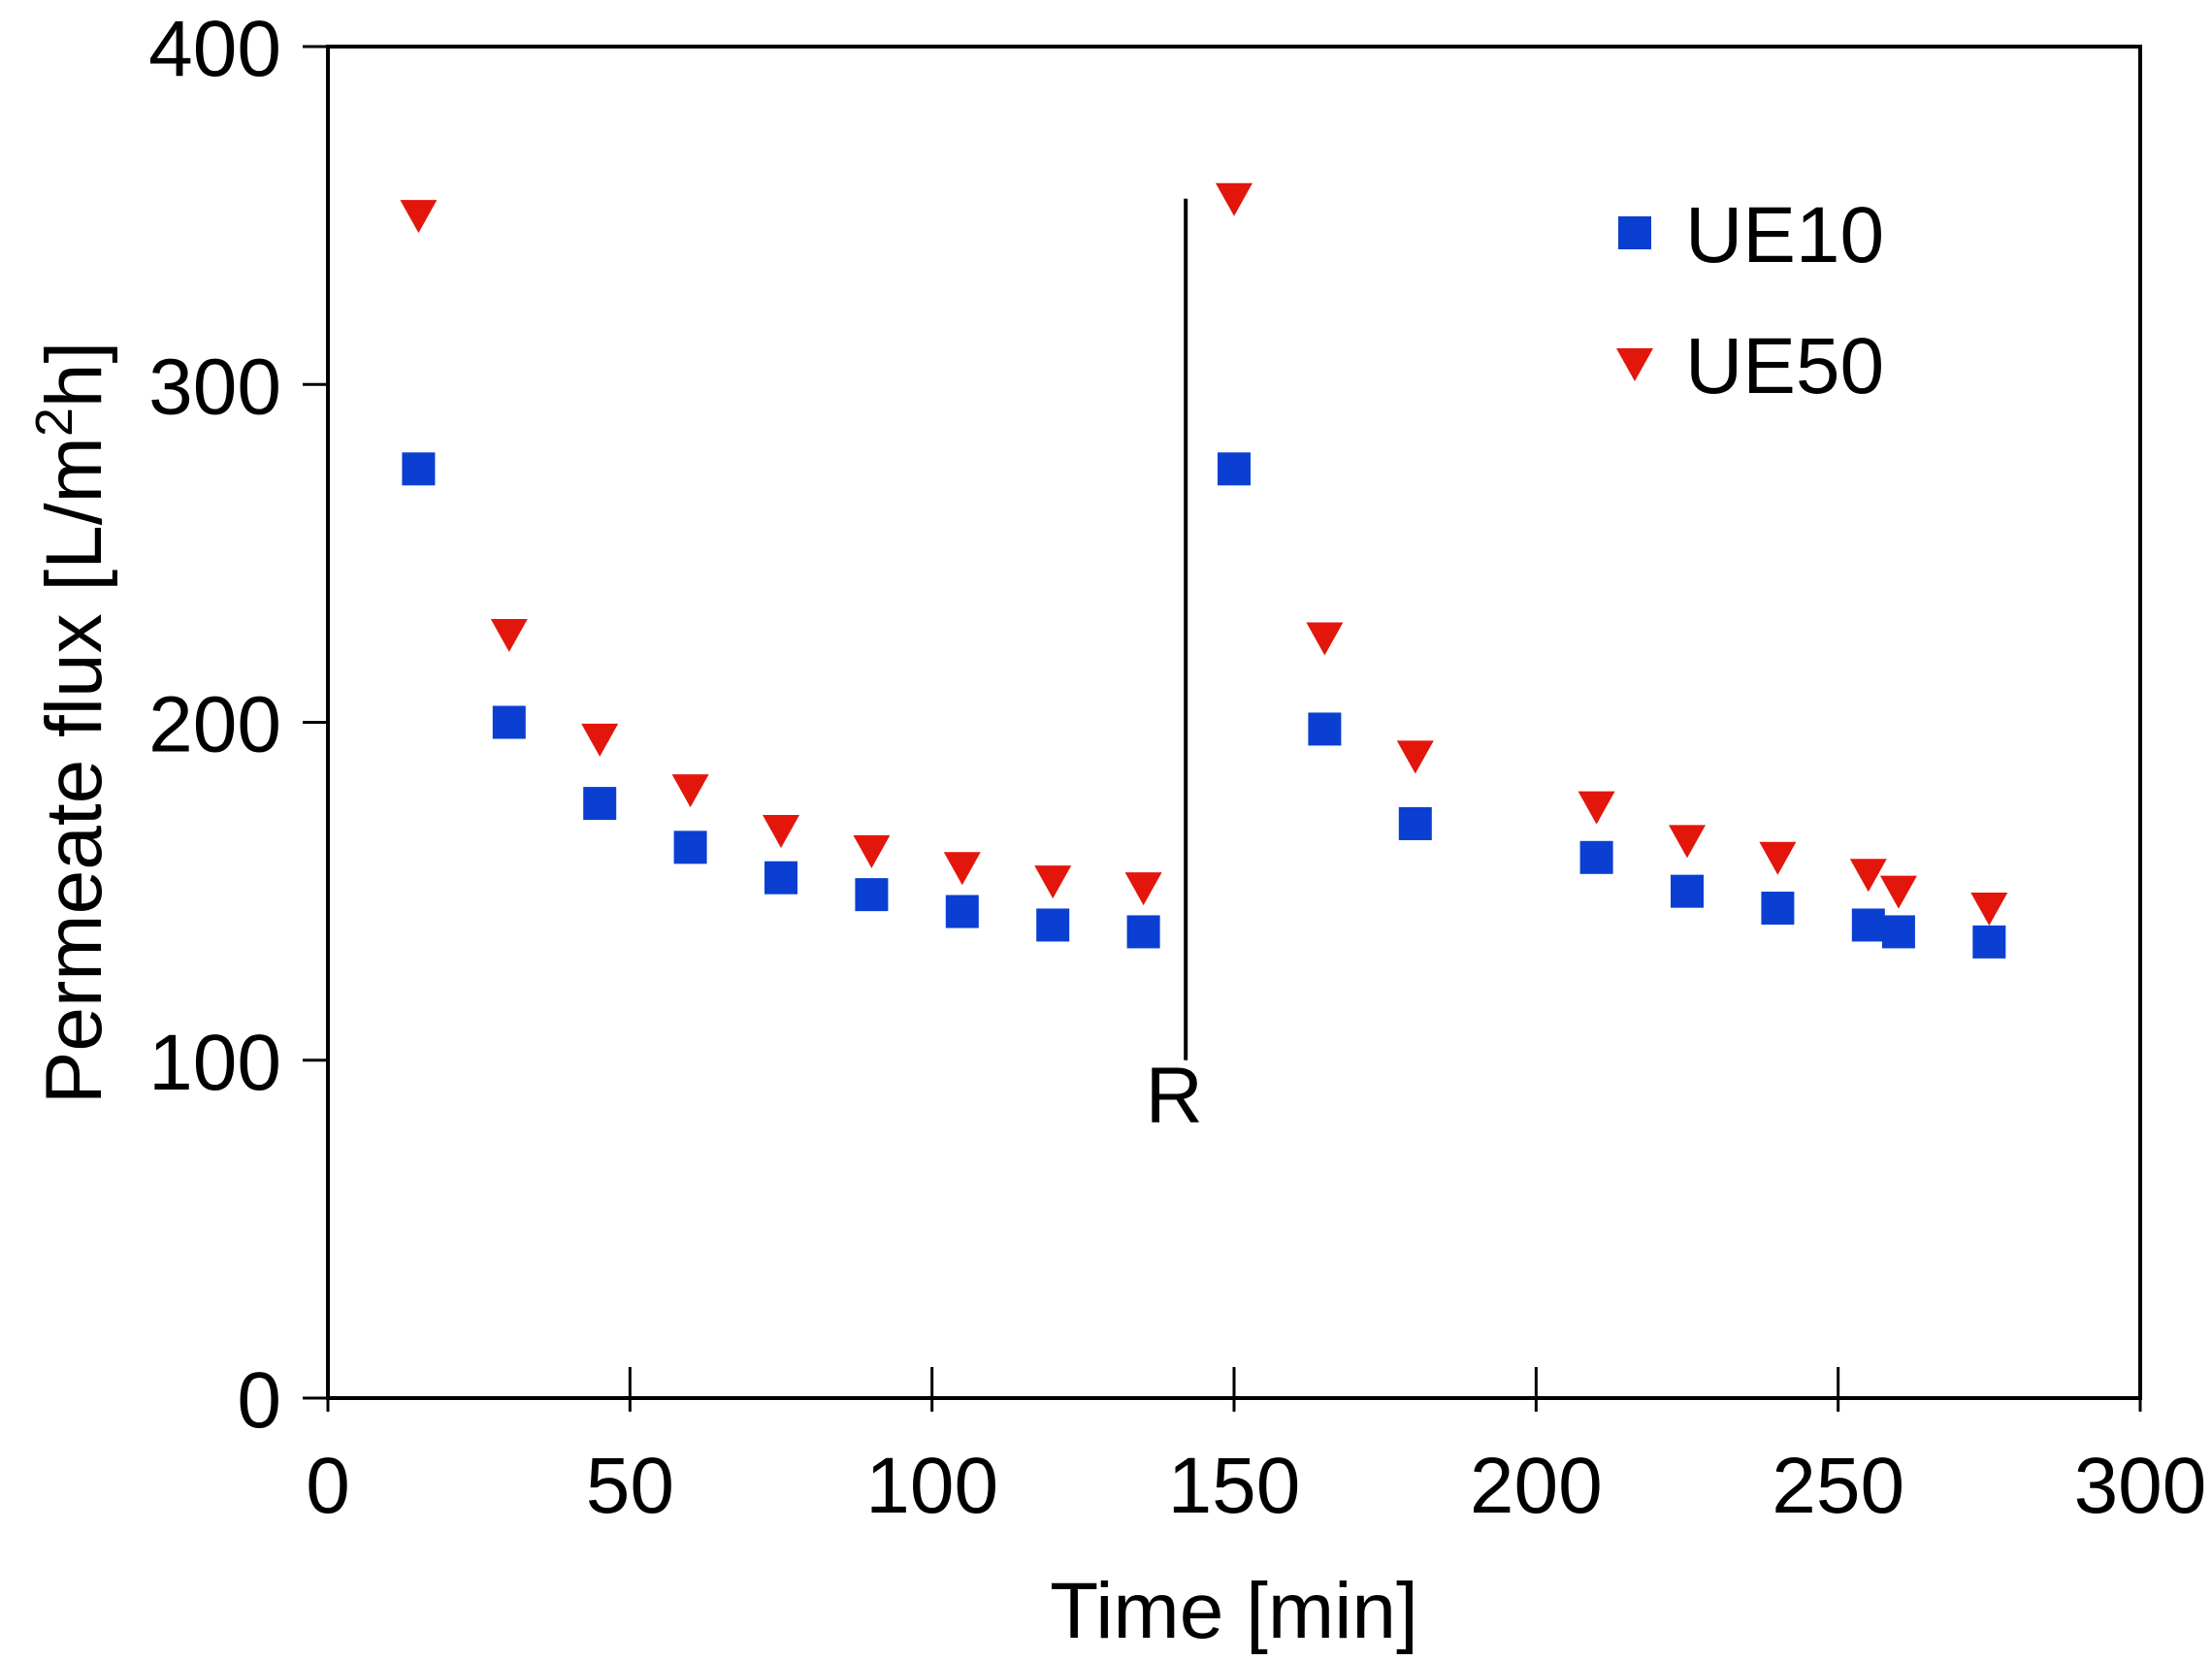 This screenshot has width=2212, height=1661. Describe the element at coordinates (214, 387) in the screenshot. I see `y-tick-label: 300` at that location.